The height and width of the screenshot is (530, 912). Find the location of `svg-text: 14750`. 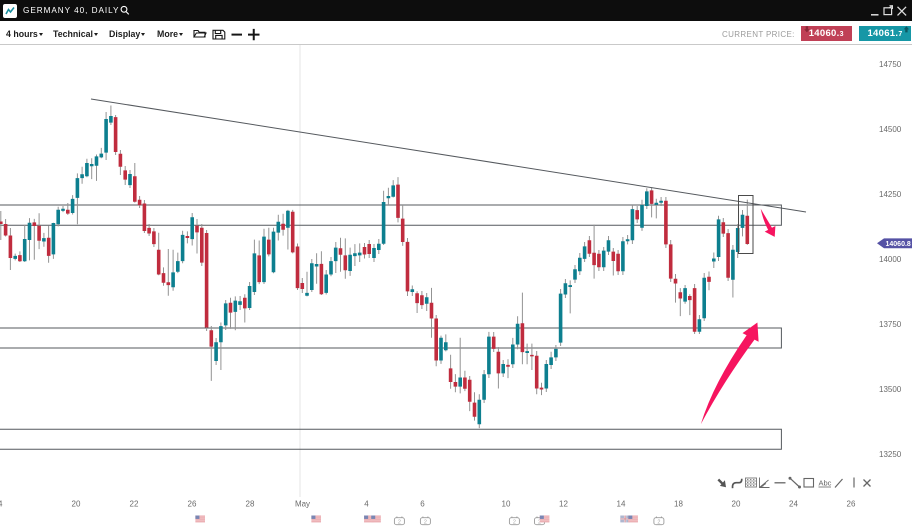

svg-text: 14750 is located at coordinates (890, 64).